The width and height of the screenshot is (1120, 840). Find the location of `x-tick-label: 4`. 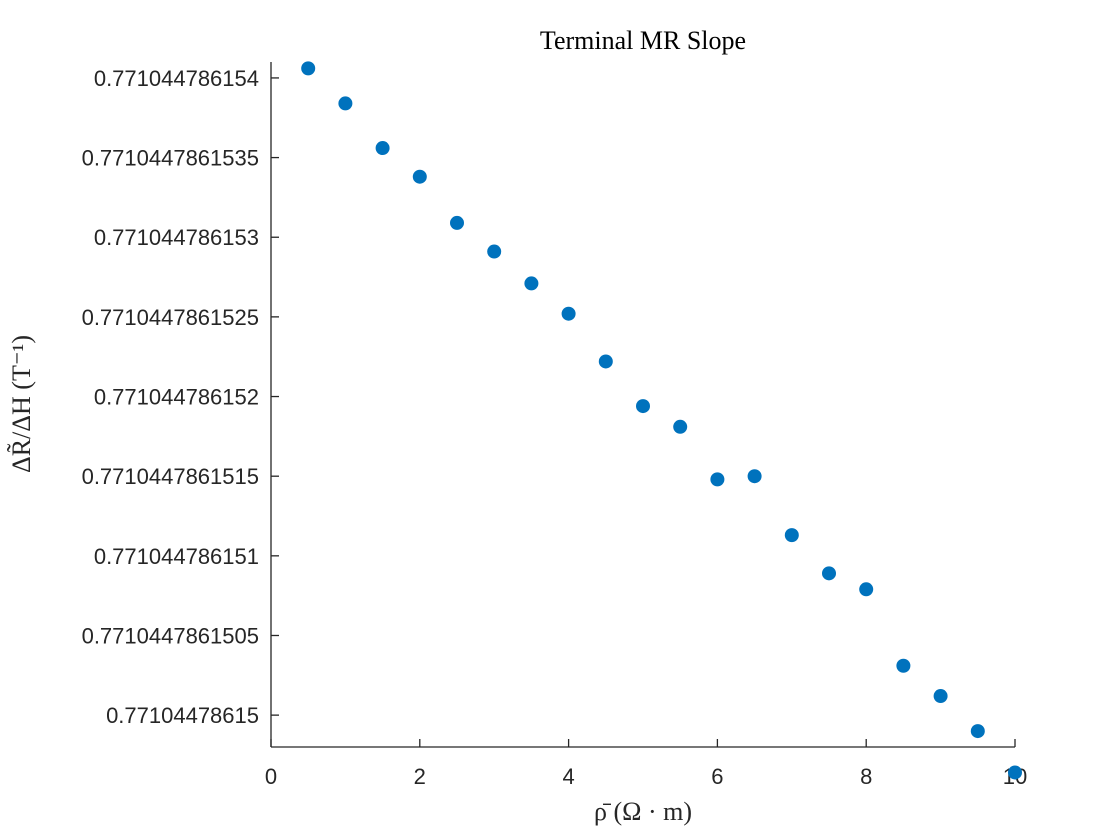

x-tick-label: 4 is located at coordinates (568, 776).